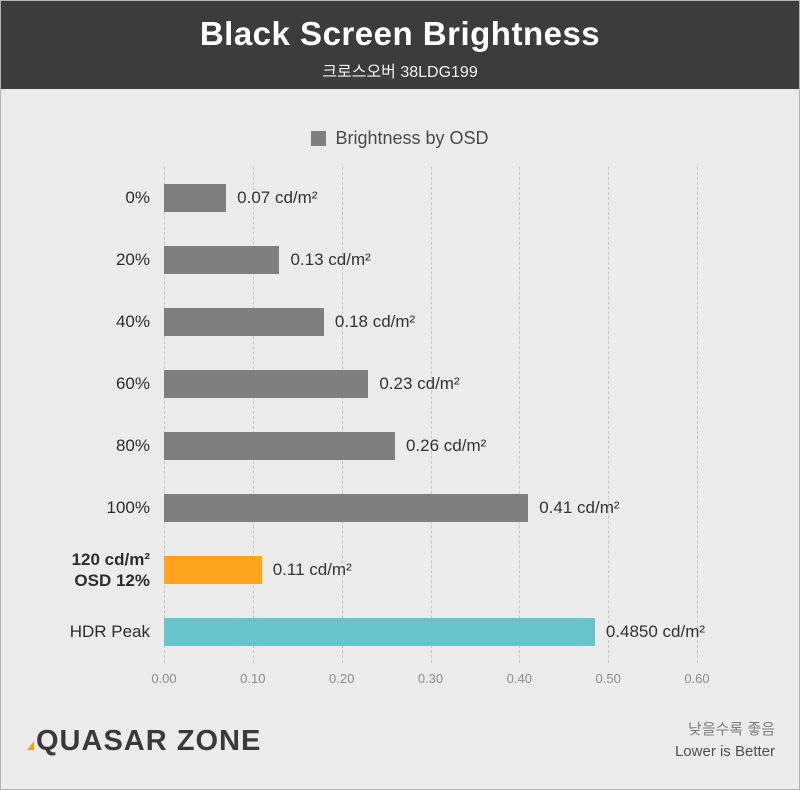 This screenshot has height=790, width=800. I want to click on note-korean: 낮을수록 좋음, so click(731, 730).